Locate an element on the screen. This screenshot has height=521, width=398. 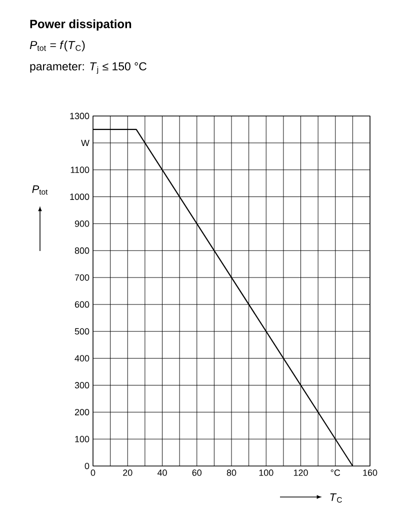
y-tick-label: 1000 is located at coordinates (80, 197).